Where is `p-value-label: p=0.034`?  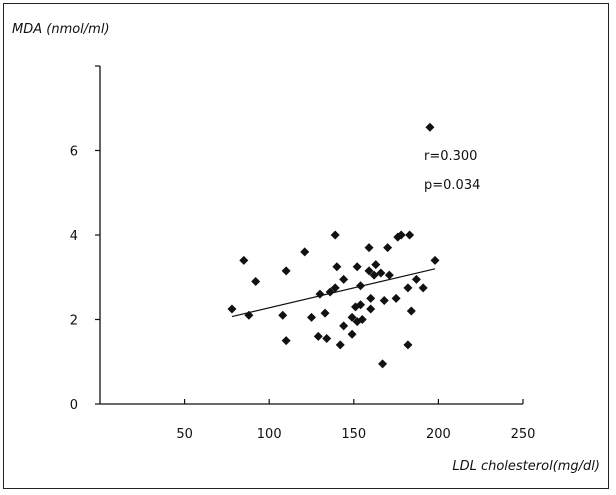
p-value-label: p=0.034 is located at coordinates (452, 185).